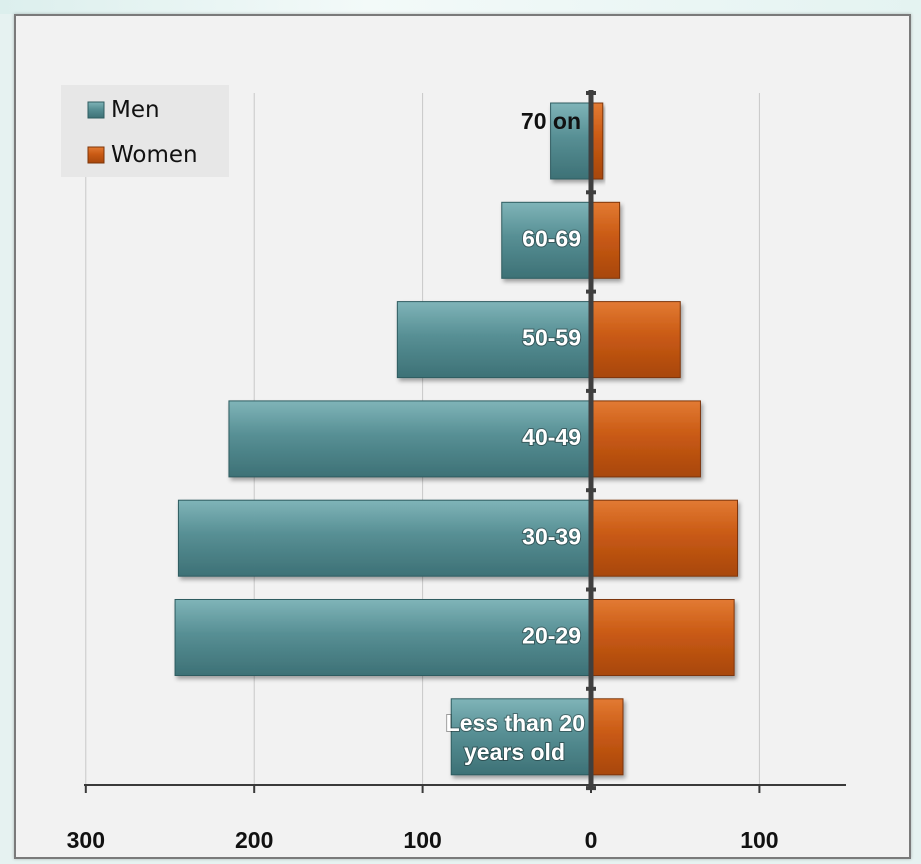 This screenshot has width=921, height=864. What do you see at coordinates (551, 238) in the screenshot?
I see `category-label: 60-69` at bounding box center [551, 238].